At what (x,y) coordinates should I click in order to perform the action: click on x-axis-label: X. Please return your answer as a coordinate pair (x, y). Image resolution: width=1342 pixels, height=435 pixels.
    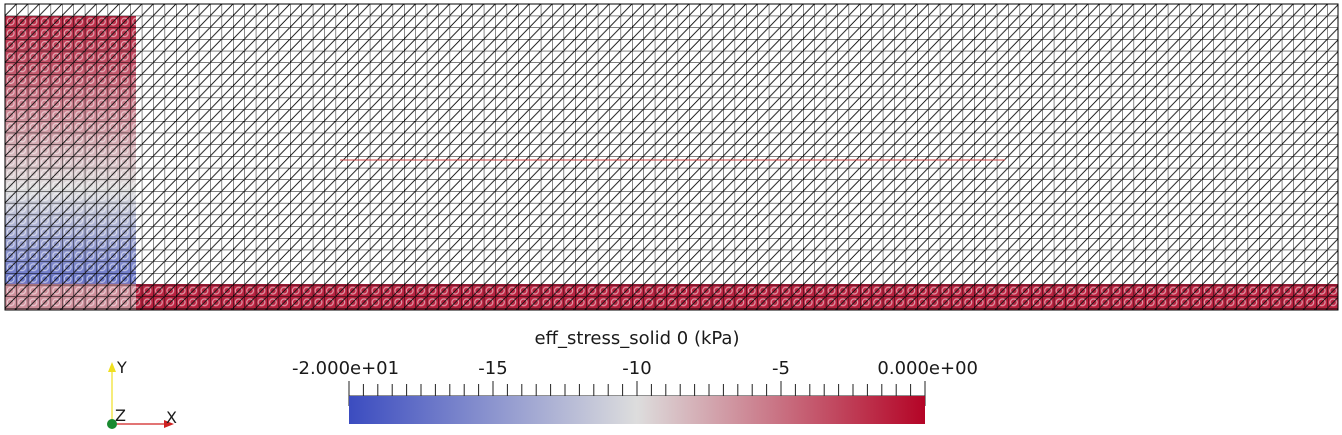
    Looking at the image, I should click on (171, 417).